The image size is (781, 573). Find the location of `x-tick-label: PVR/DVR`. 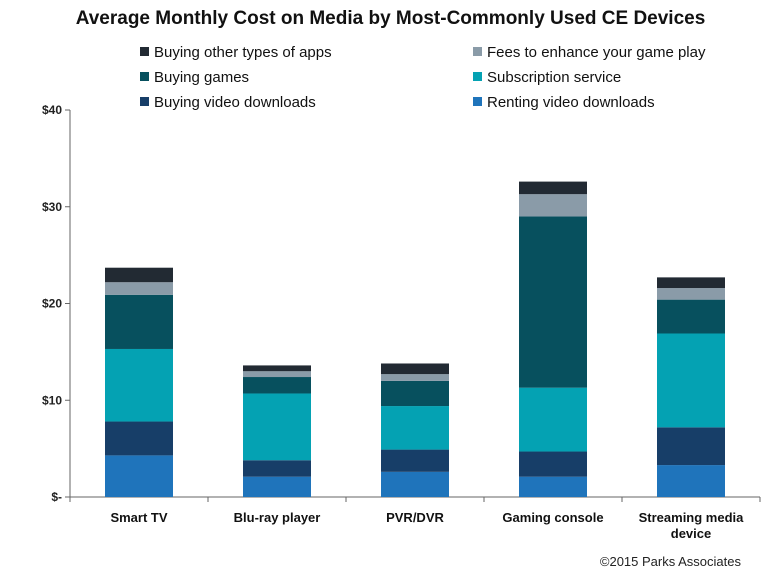

x-tick-label: PVR/DVR is located at coordinates (415, 517).